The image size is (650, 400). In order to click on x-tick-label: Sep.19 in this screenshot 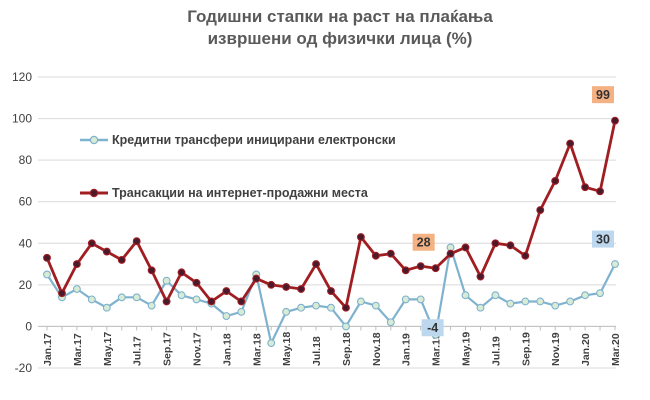, I will do `click(526, 349)`.